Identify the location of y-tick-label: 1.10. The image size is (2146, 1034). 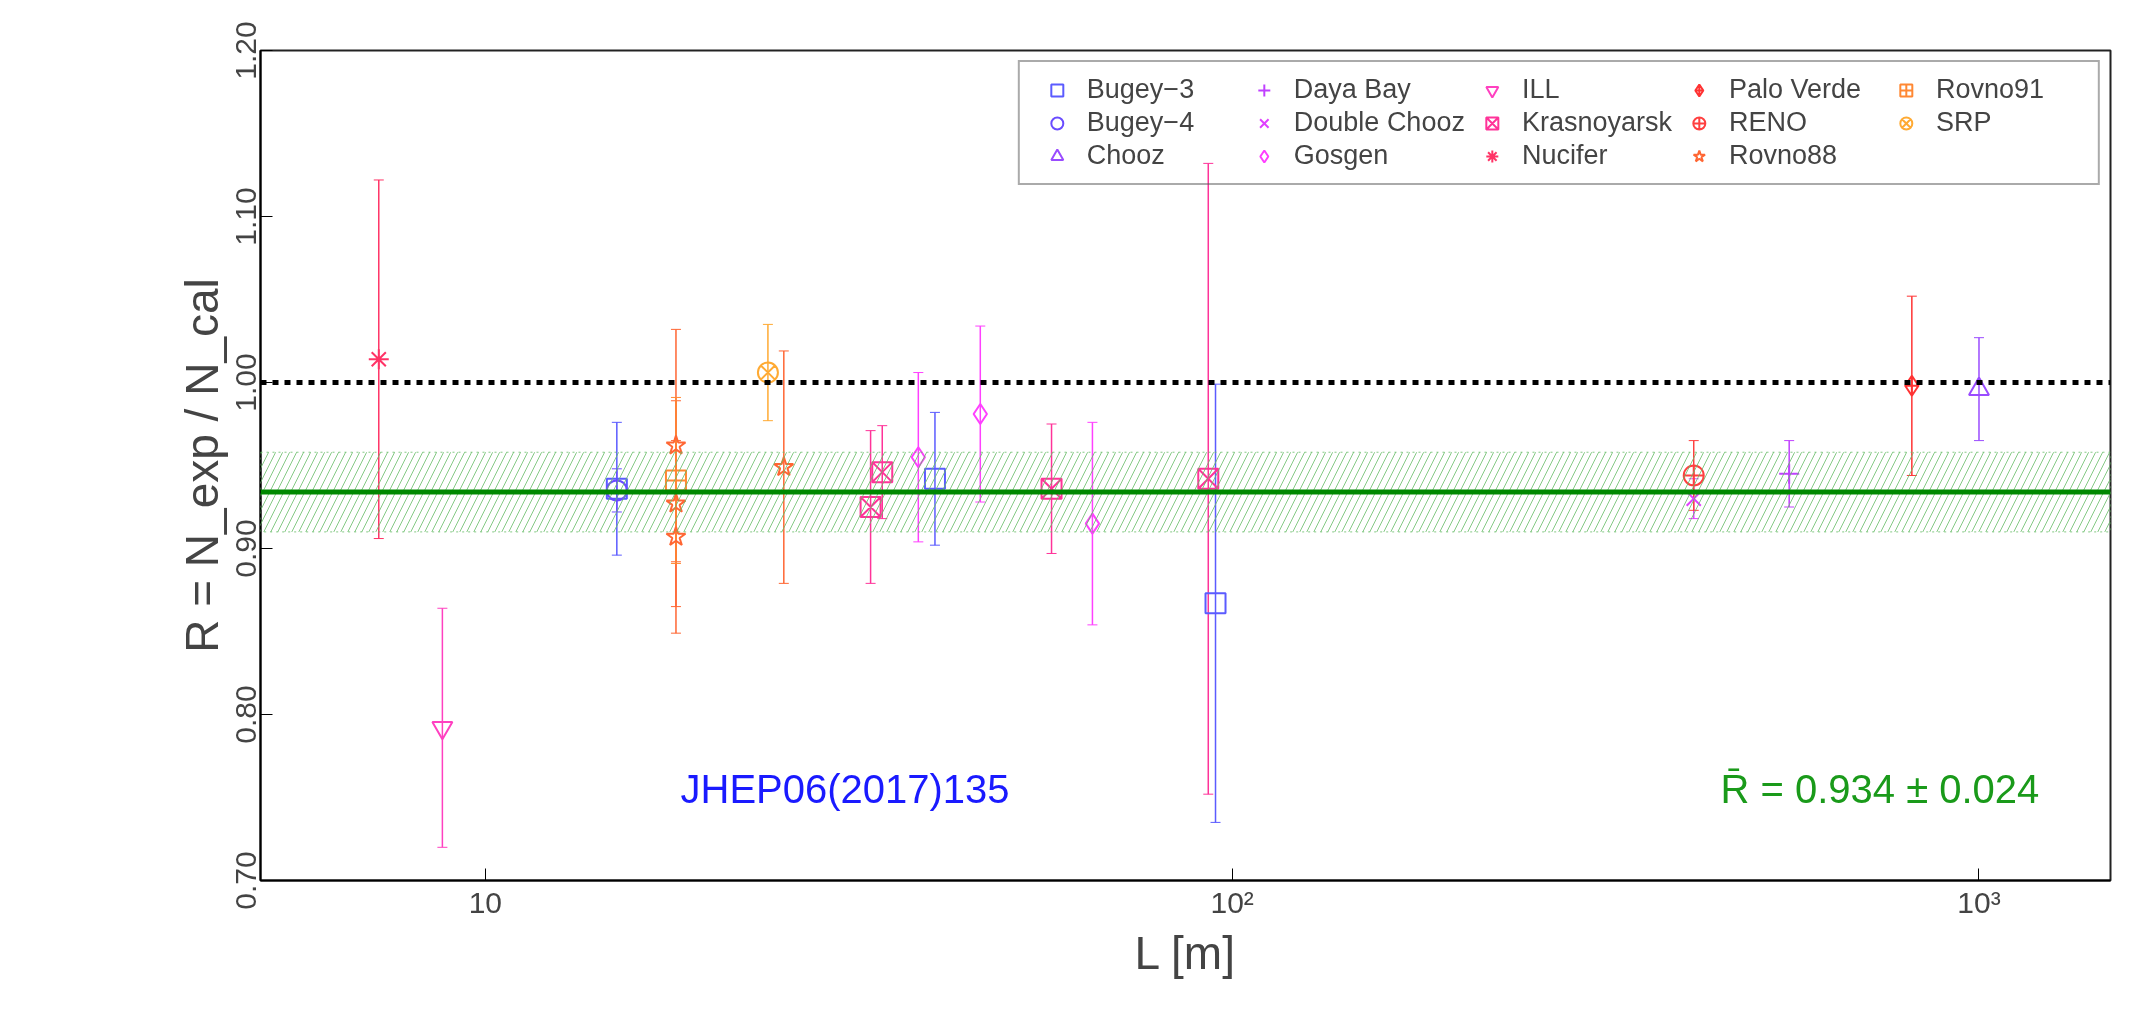
(245, 216).